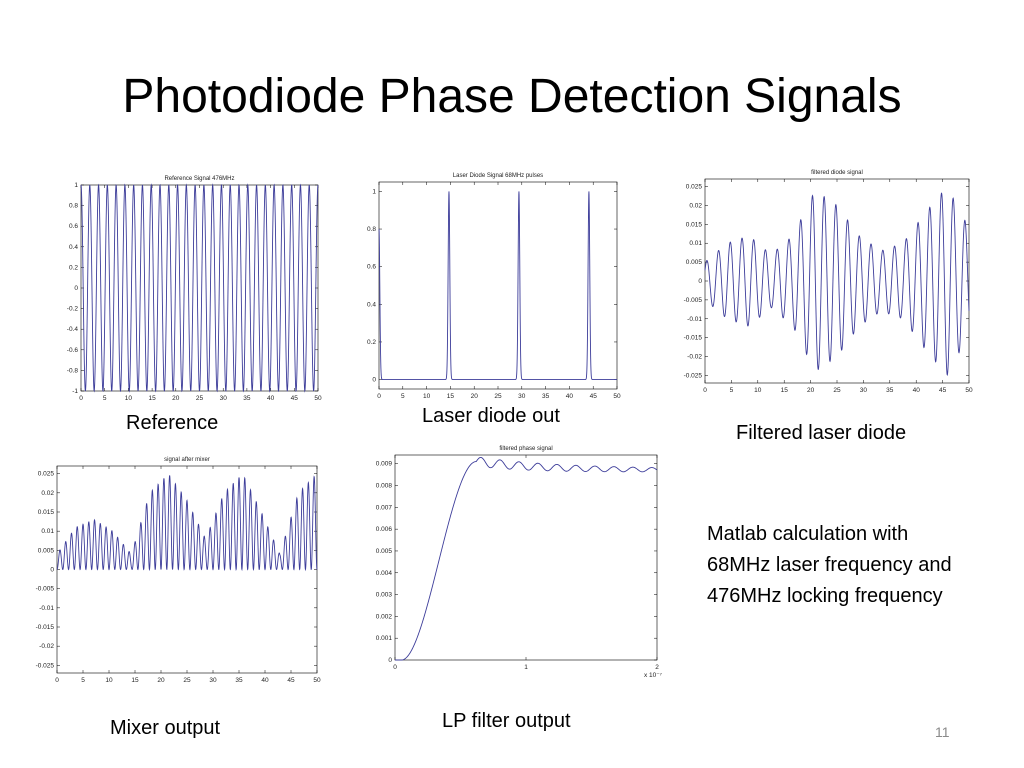 The height and width of the screenshot is (768, 1024). I want to click on x-multiplier-label: x 10⁻⁷, so click(653, 675).